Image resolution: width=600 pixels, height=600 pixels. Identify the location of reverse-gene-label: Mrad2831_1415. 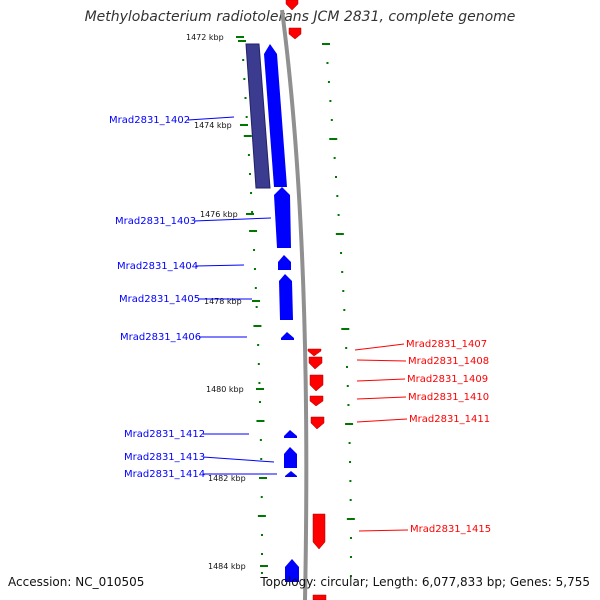
(450, 529).